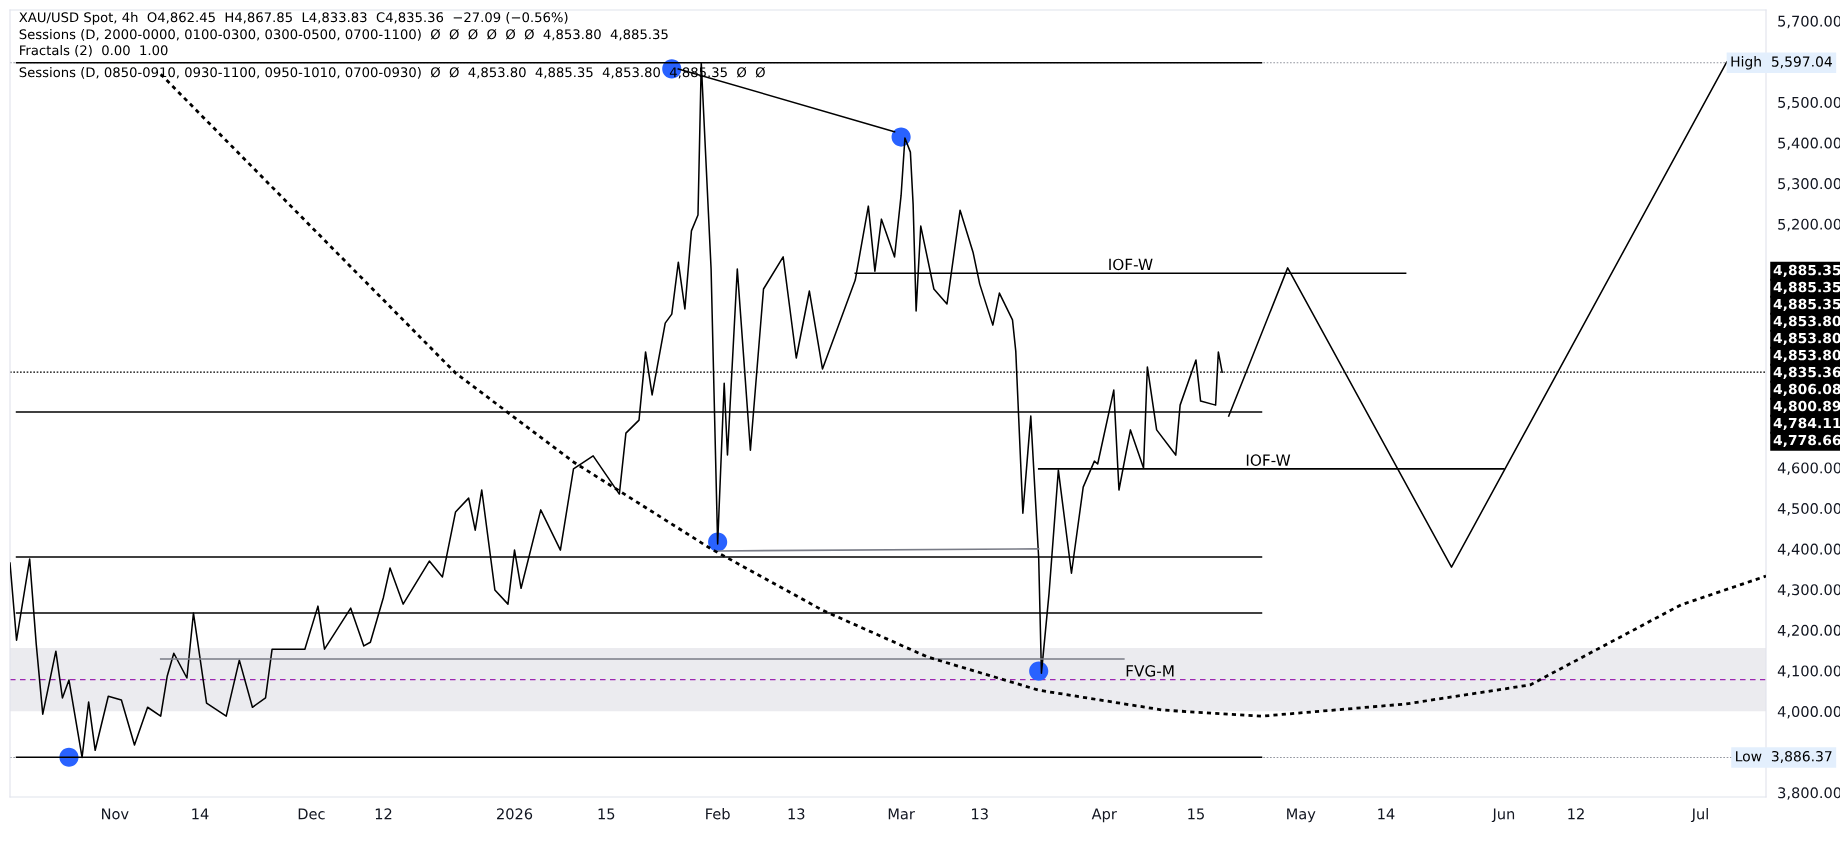  I want to click on x-tick-label: 2026, so click(515, 814).